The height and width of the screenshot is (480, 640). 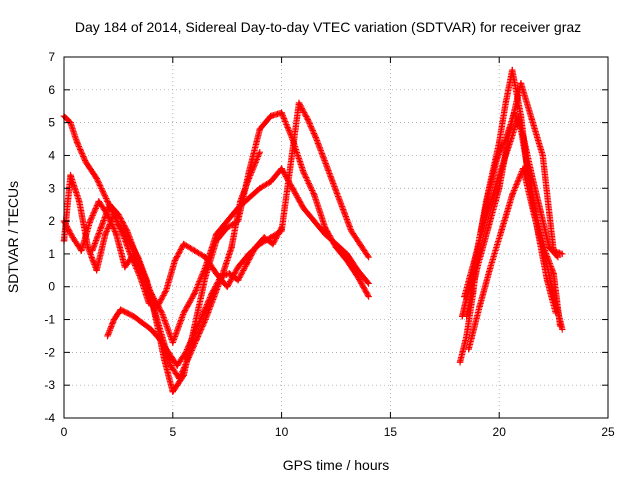 I want to click on y-tick-label: -1, so click(x=49, y=320).